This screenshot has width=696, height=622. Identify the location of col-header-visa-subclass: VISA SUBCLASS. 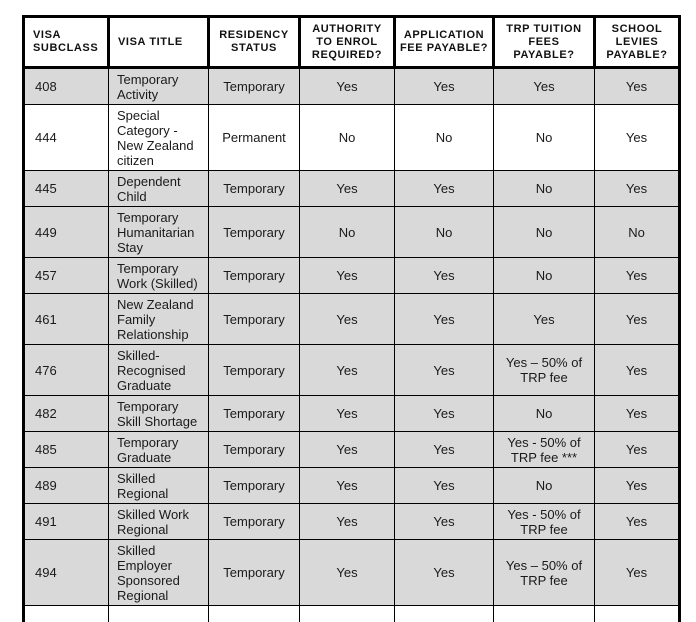
(66, 42).